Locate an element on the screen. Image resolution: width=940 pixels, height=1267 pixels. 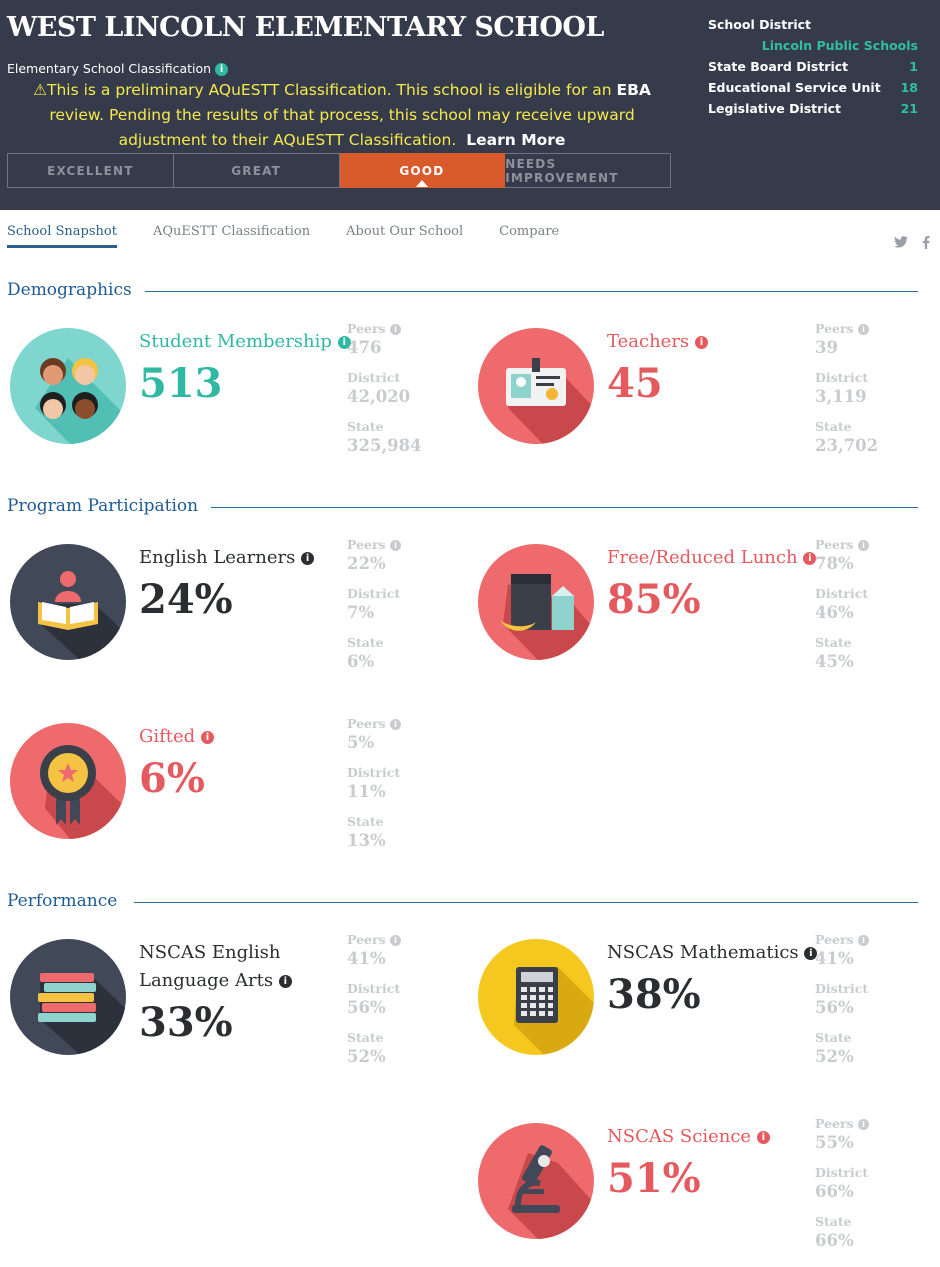
student-membership-label-text: Student Membership is located at coordinates (235, 341).